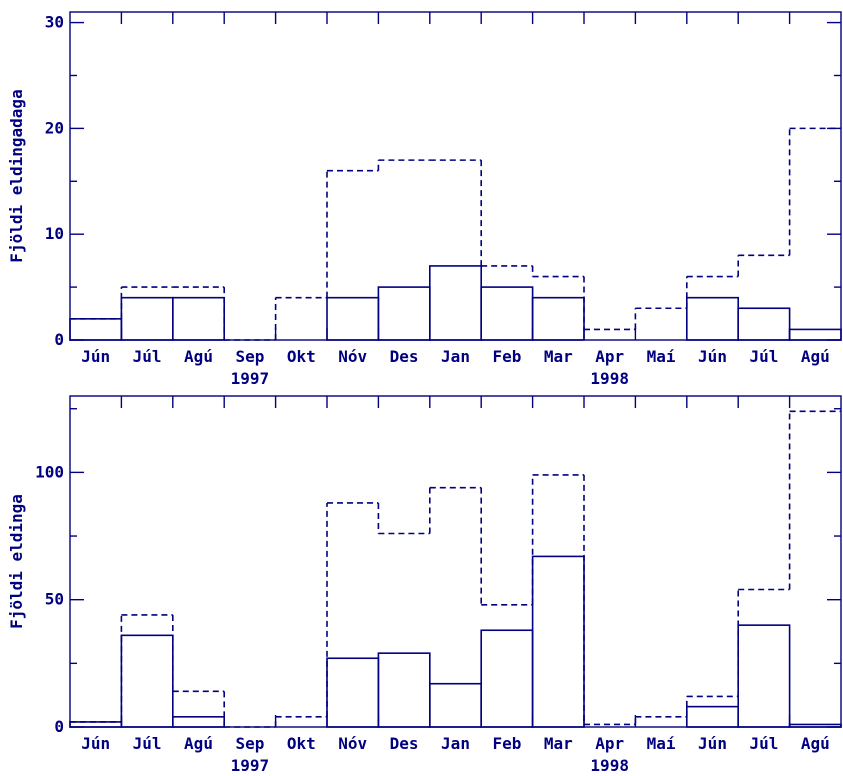 The width and height of the screenshot is (843, 776). I want to click on panel2-x-tick-label: Apr, so click(609, 743).